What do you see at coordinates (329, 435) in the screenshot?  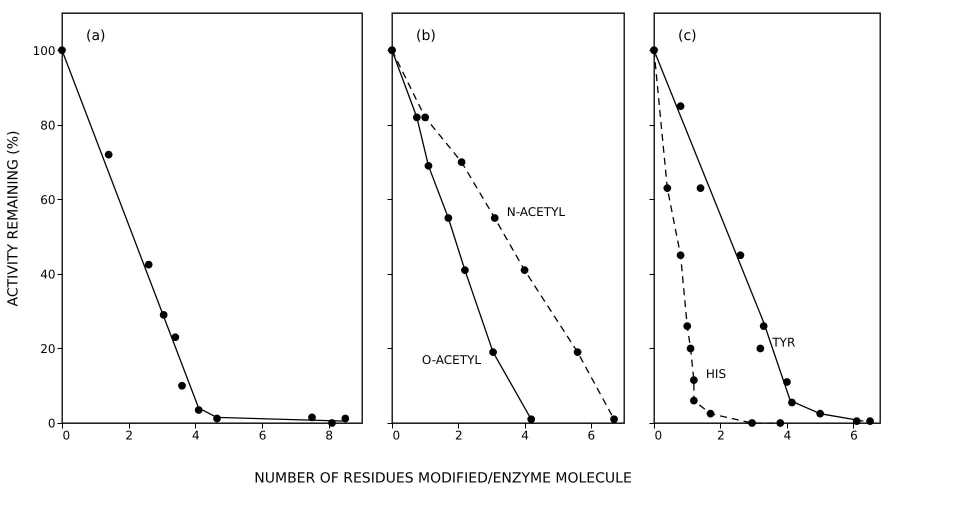 I see `x-tick-label: 8` at bounding box center [329, 435].